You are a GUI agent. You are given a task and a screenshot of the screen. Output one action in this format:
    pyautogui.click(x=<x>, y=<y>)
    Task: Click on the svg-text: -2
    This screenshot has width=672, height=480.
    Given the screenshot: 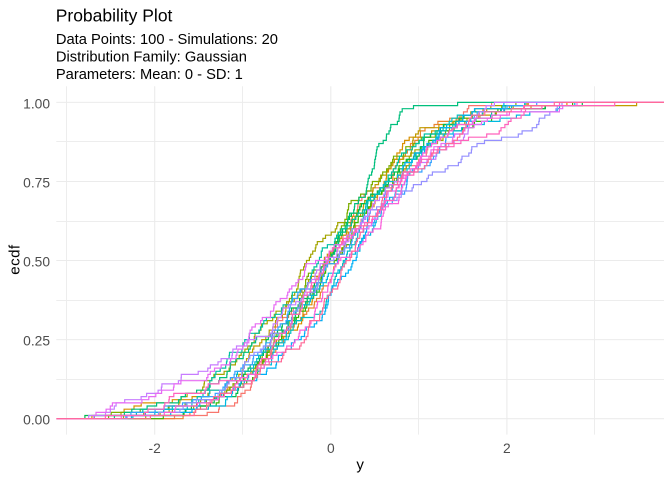 What is the action you would take?
    pyautogui.click(x=155, y=448)
    